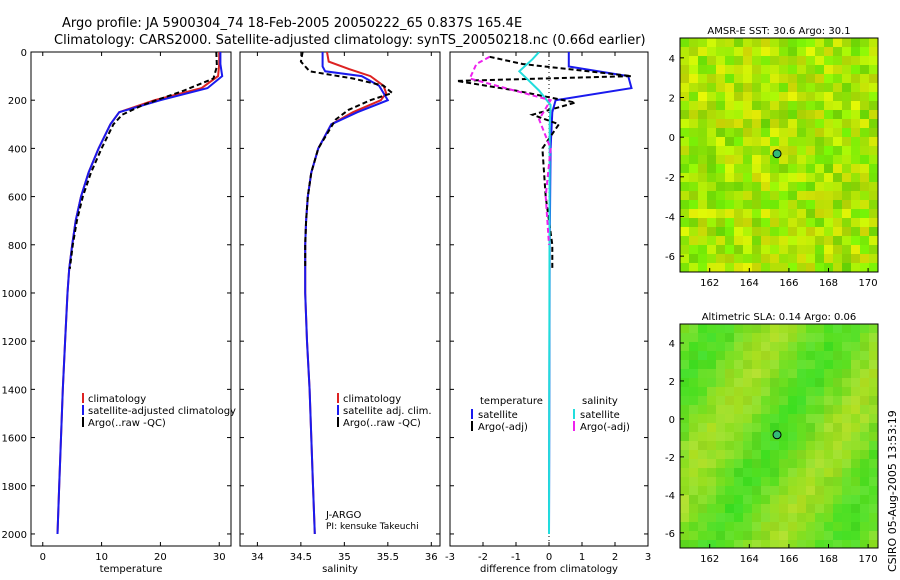 The image size is (900, 580). Describe the element at coordinates (43, 557) in the screenshot. I see `xtick-label: 0` at that location.